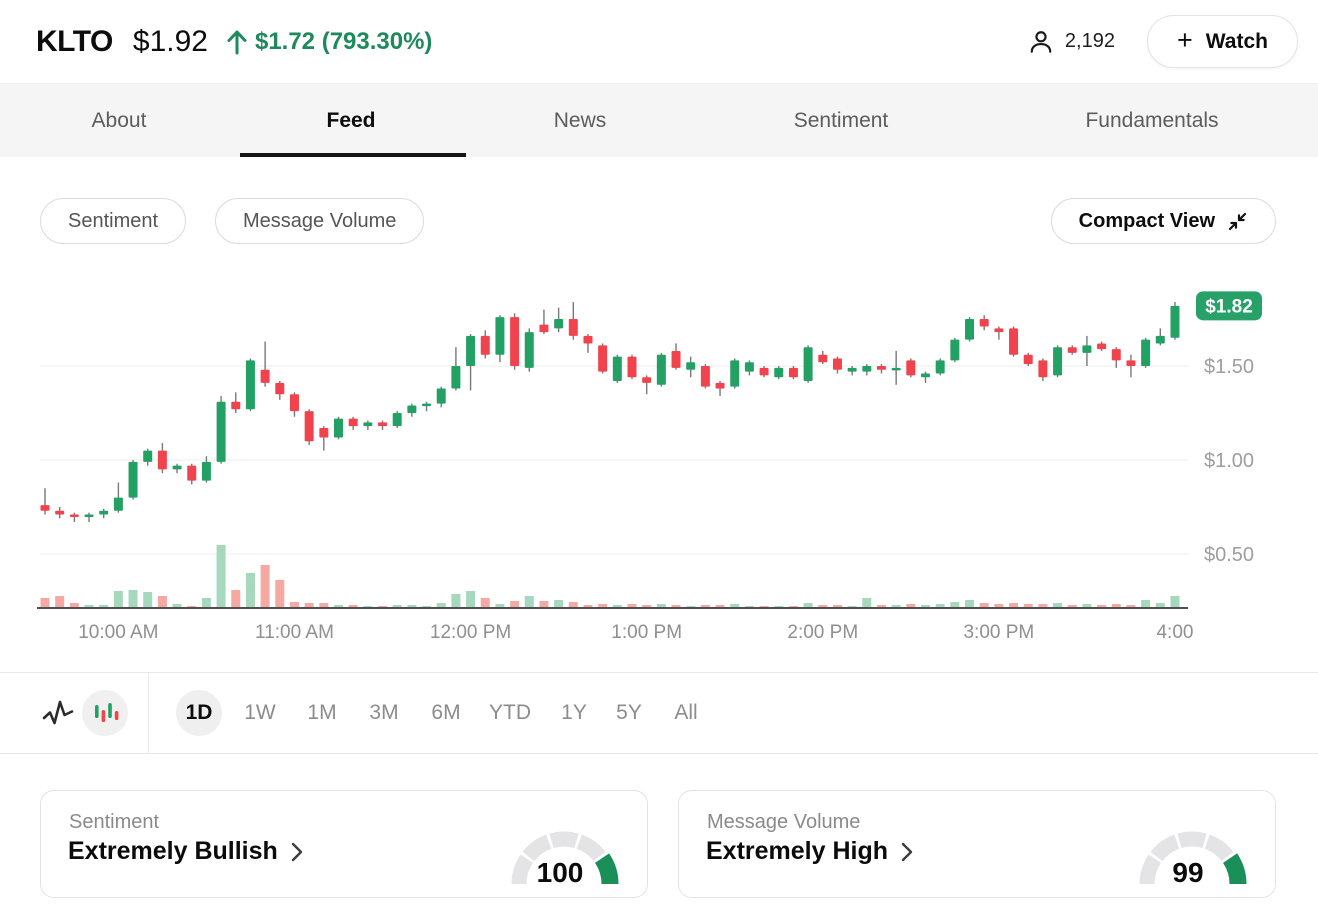  I want to click on current-price: $1.92, so click(170, 41).